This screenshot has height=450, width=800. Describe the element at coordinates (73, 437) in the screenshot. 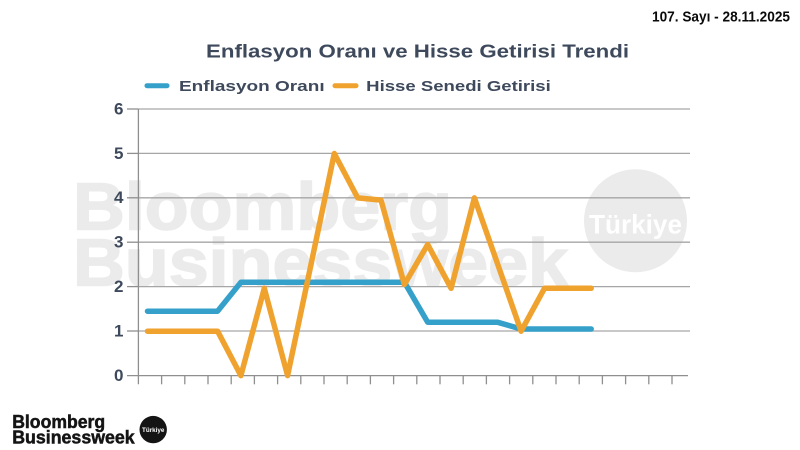

I see `svg-text: Businessweek` at that location.